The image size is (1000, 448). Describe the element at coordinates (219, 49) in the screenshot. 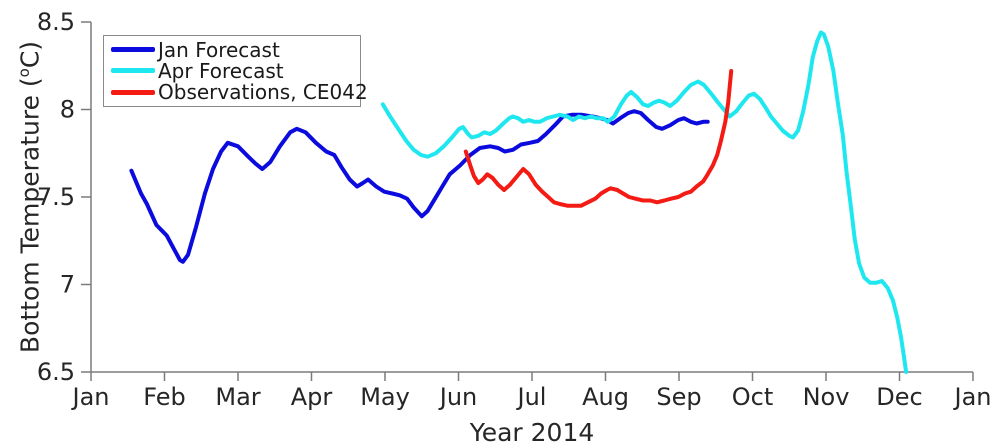

I see `legend-item-label: Jan Forecast` at that location.